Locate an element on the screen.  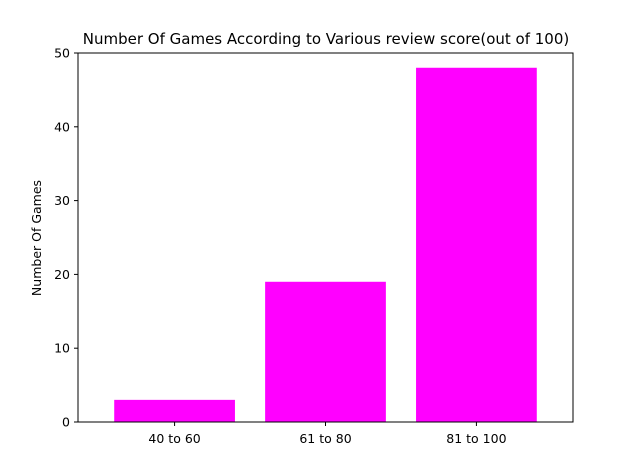
x-tick-label: 40 to 60 is located at coordinates (174, 438).